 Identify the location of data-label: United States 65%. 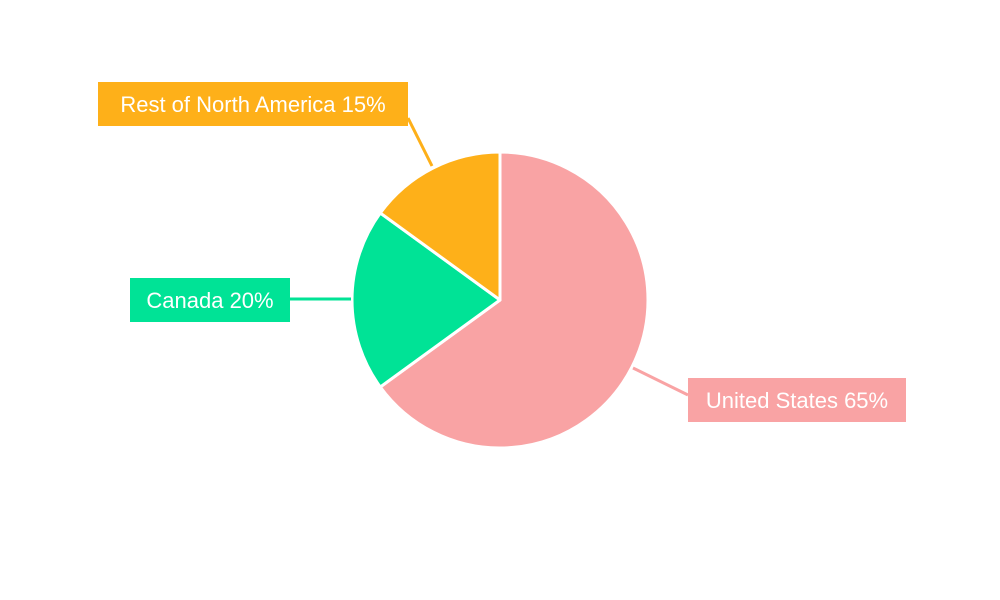
(797, 400).